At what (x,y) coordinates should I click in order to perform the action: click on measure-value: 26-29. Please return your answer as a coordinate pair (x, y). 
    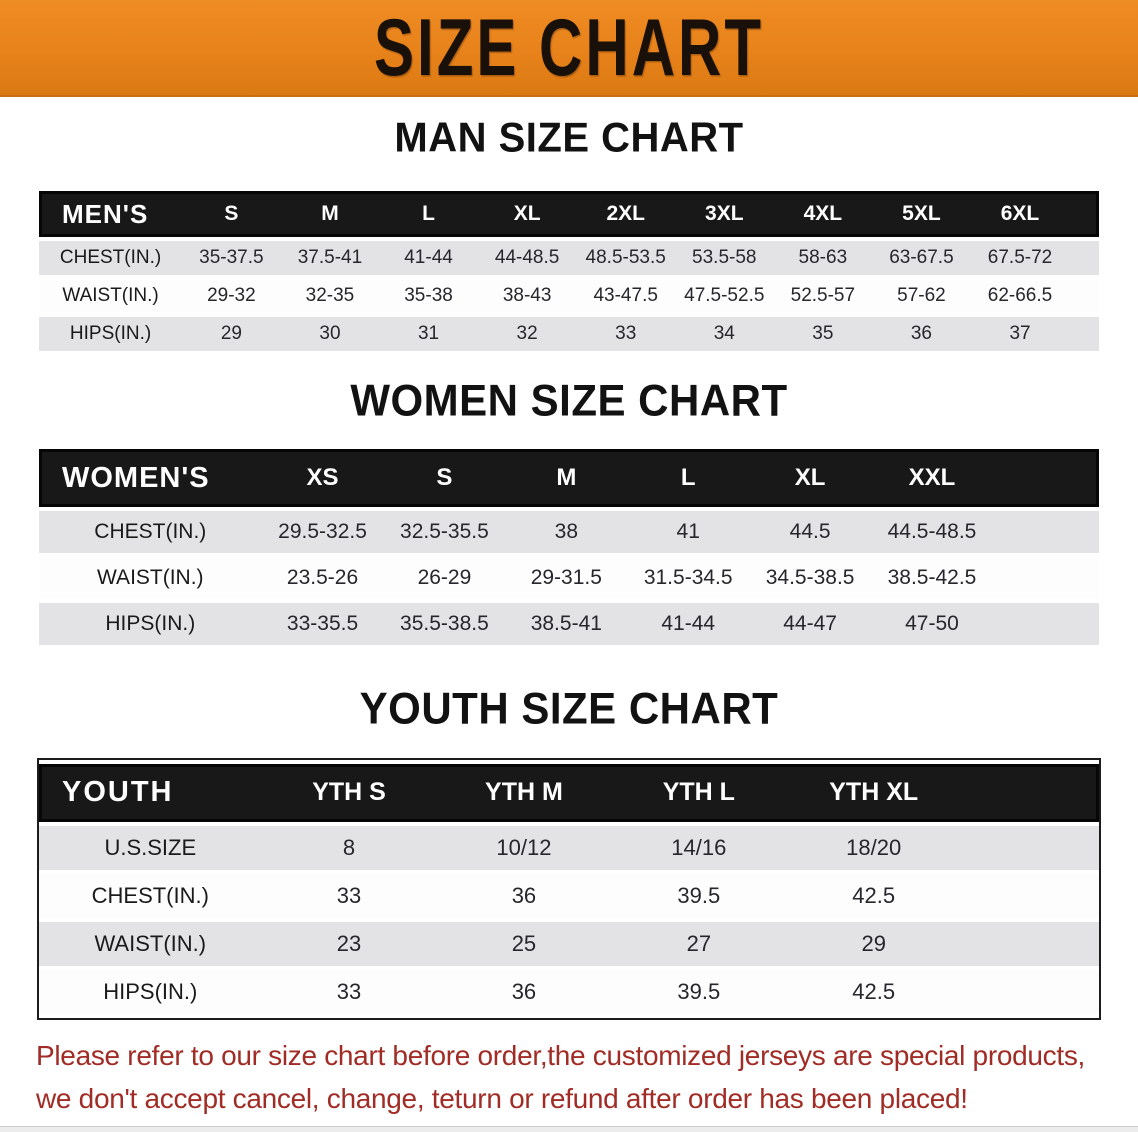
    Looking at the image, I should click on (444, 578).